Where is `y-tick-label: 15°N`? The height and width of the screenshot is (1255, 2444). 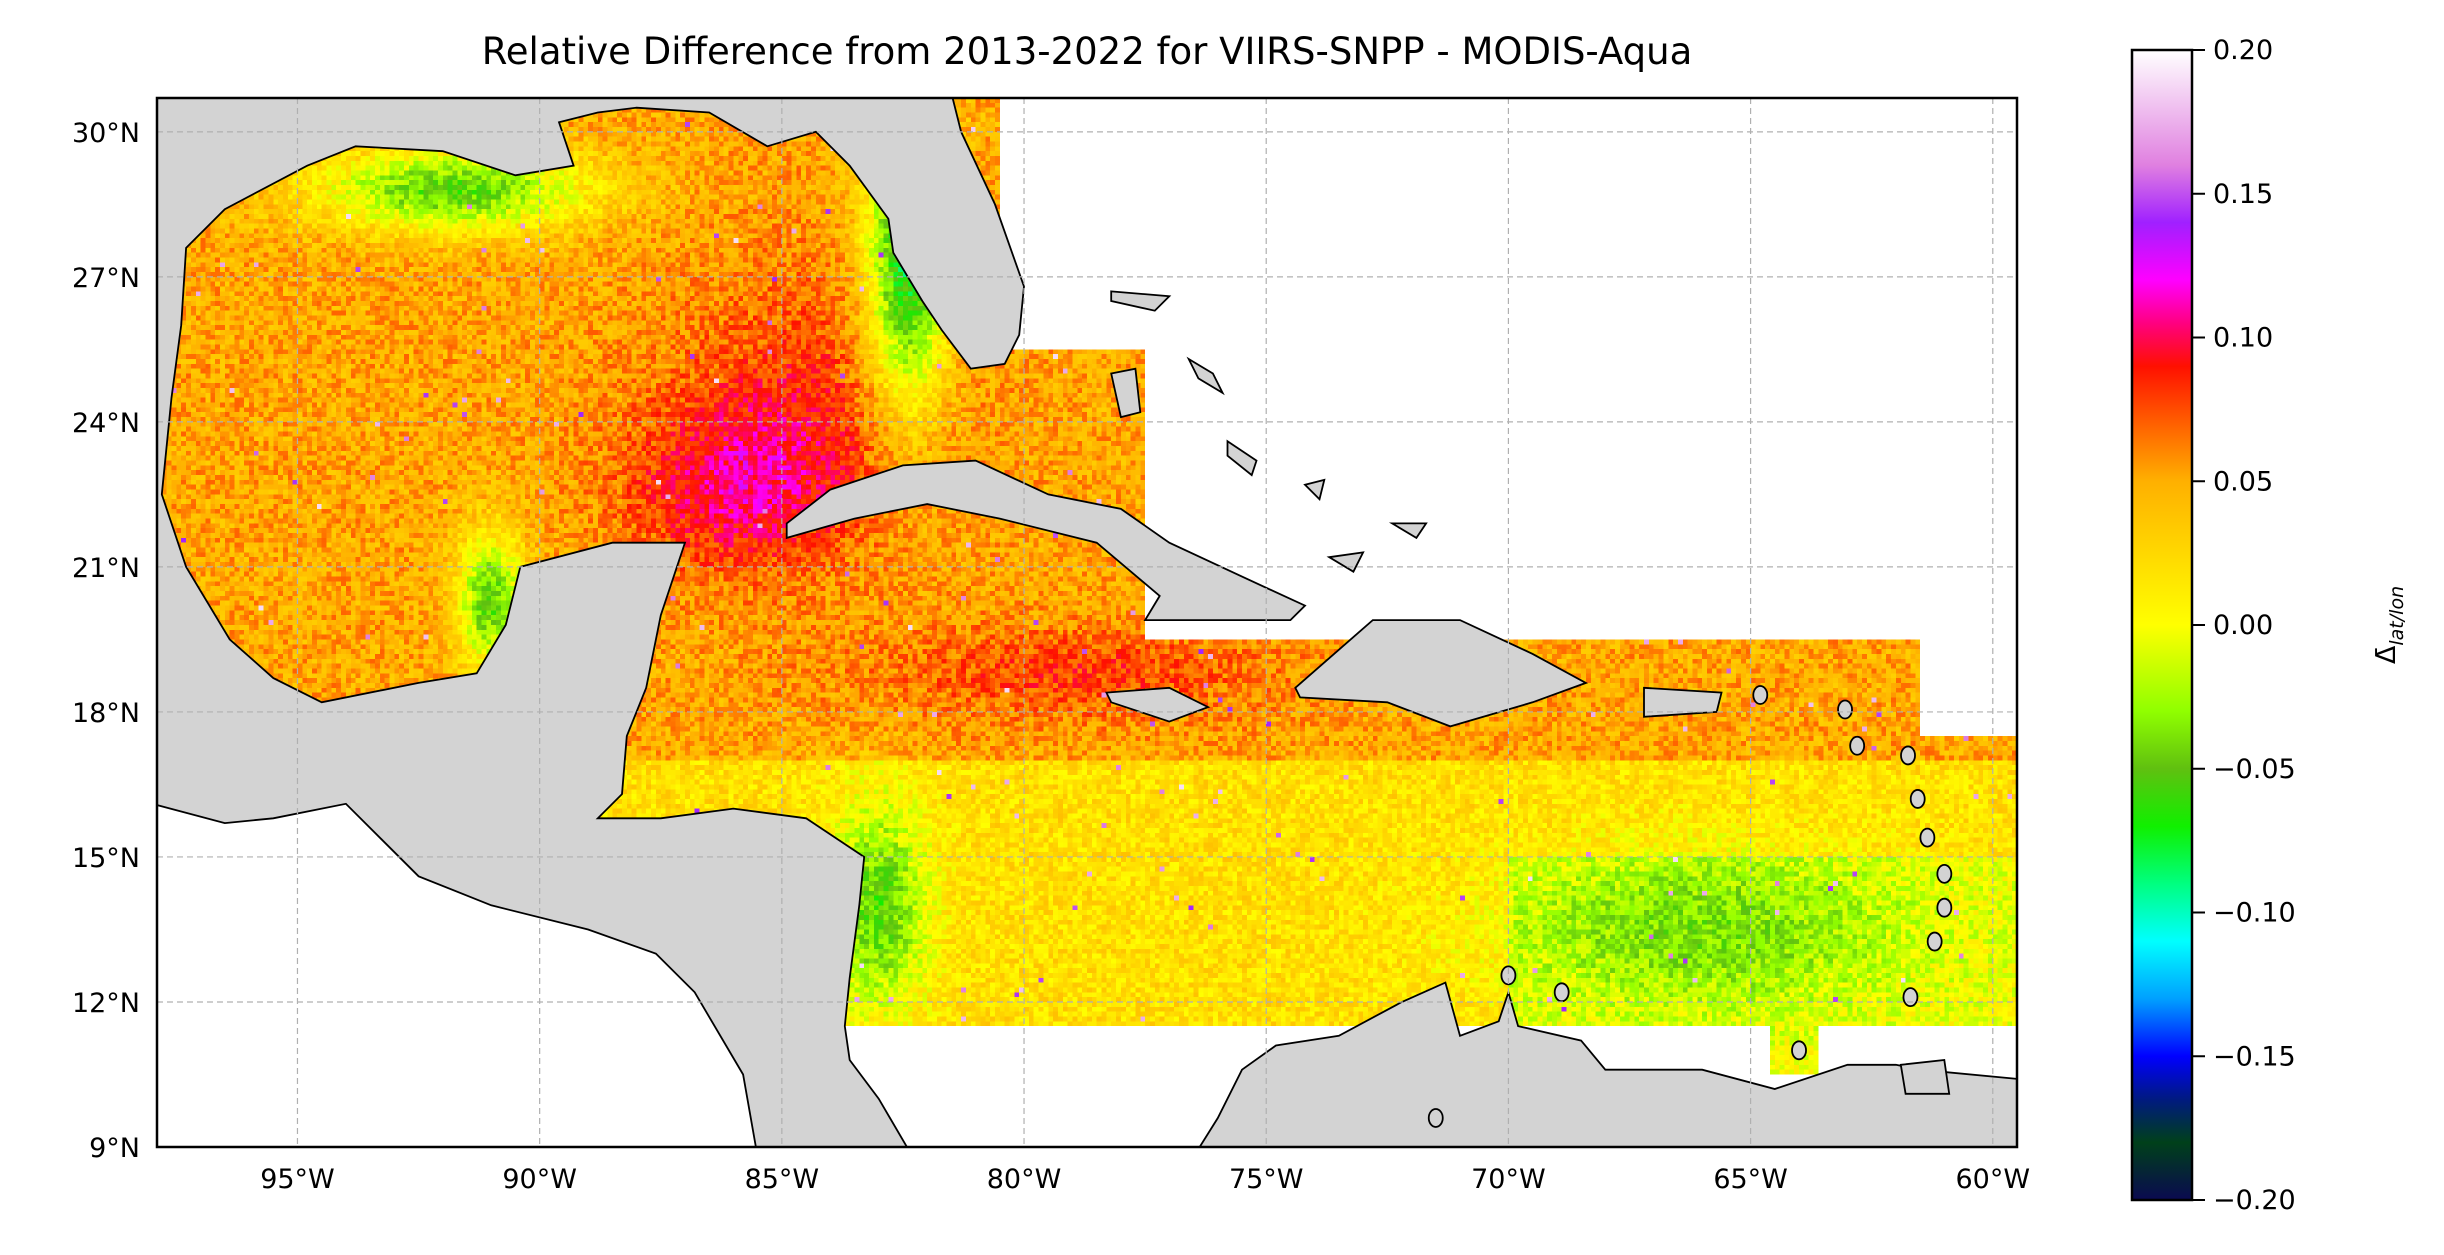 y-tick-label: 15°N is located at coordinates (106, 858).